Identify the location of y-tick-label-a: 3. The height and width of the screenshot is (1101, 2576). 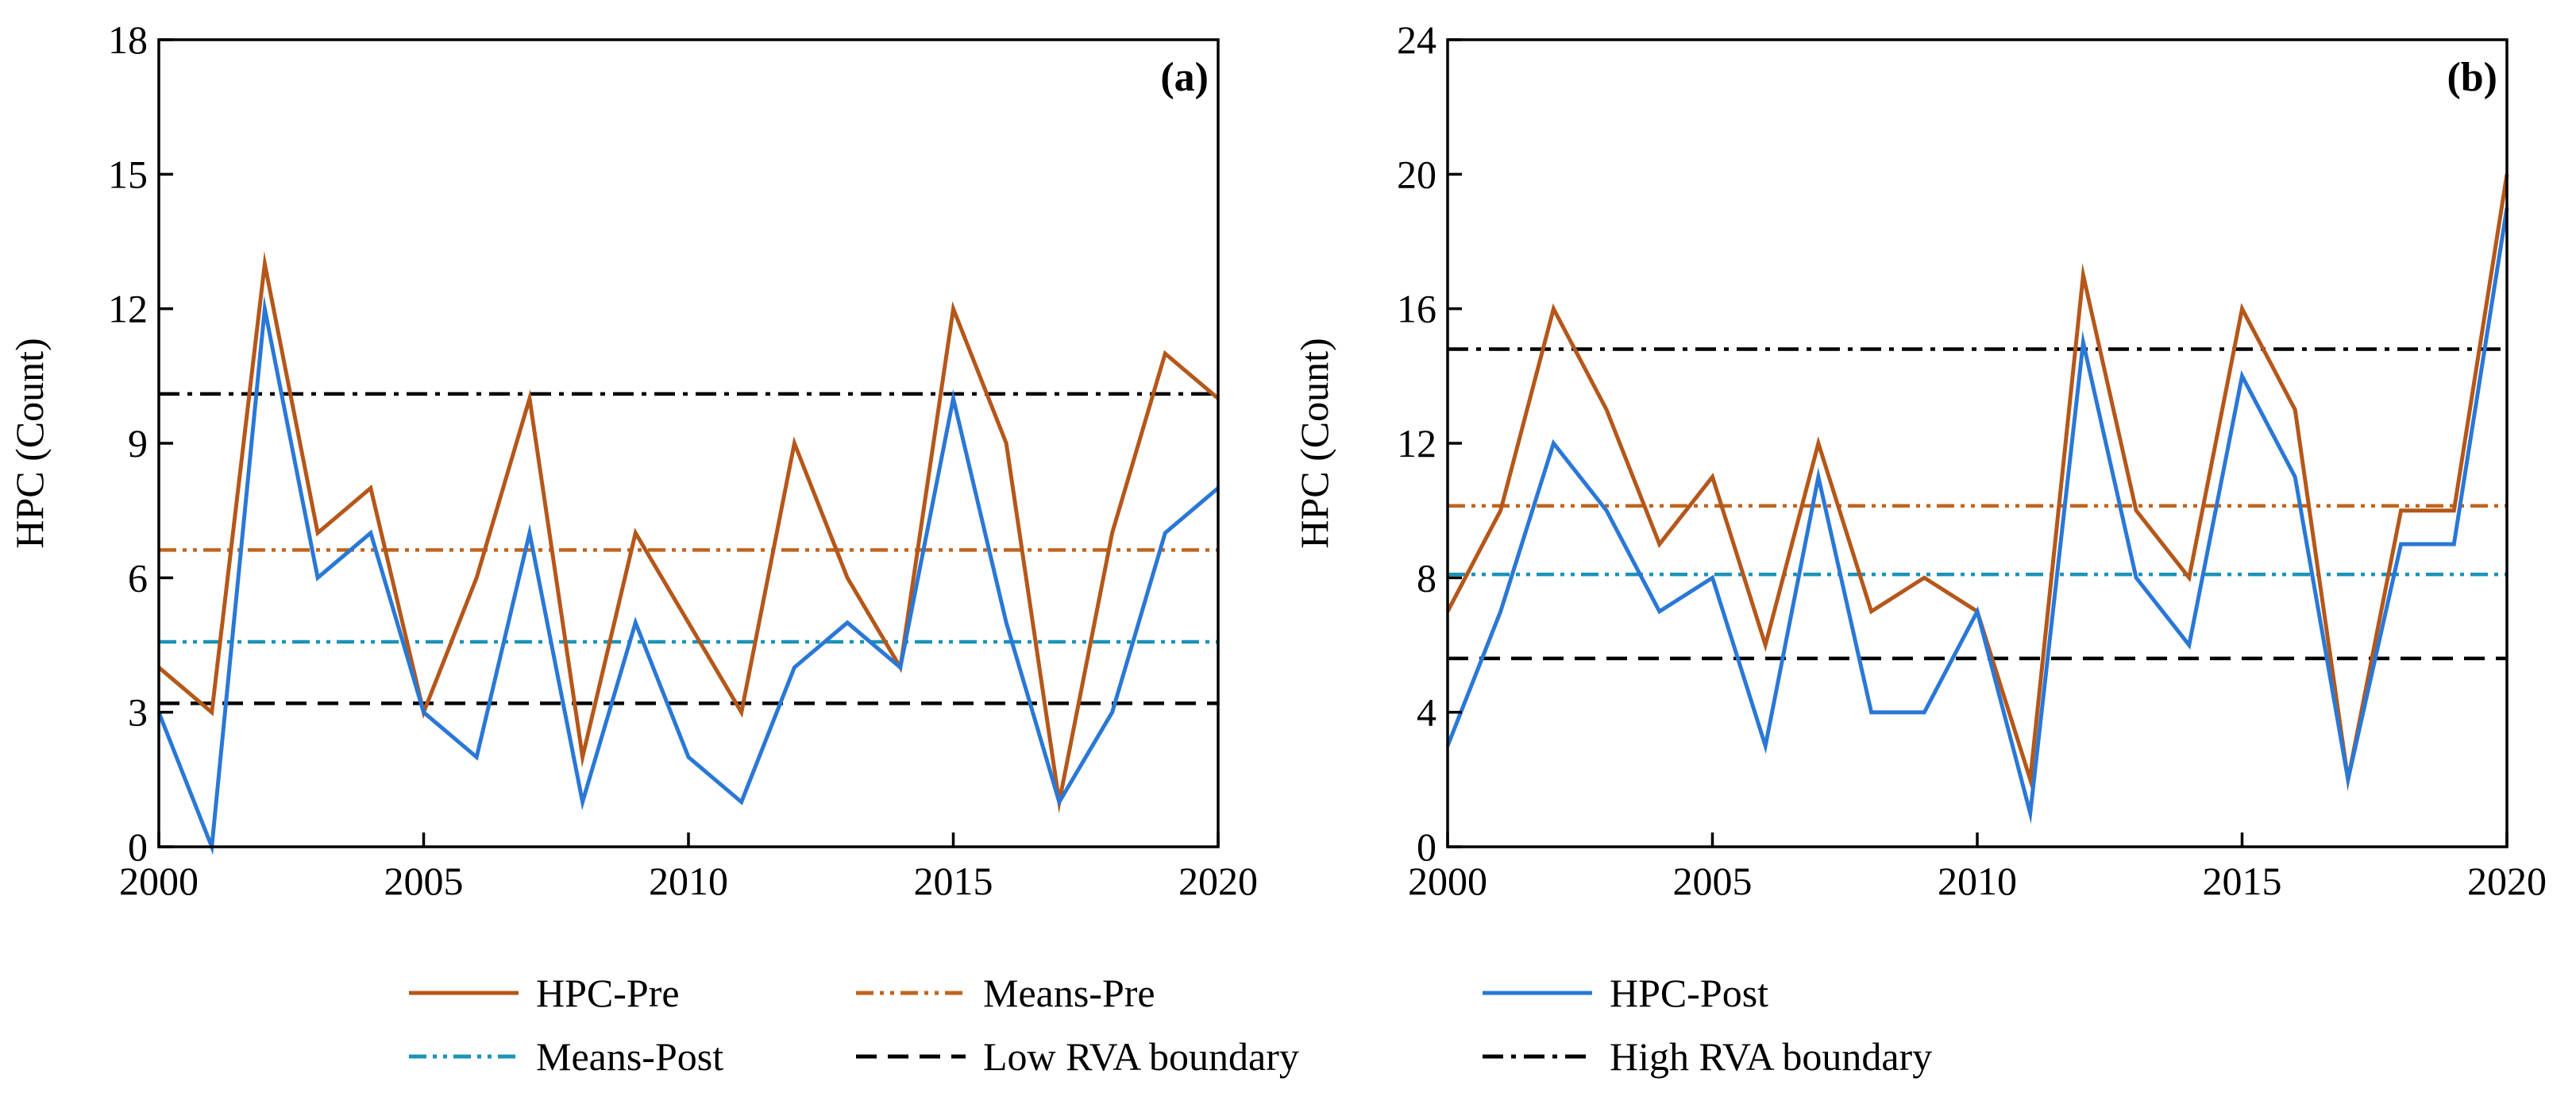
(138, 712).